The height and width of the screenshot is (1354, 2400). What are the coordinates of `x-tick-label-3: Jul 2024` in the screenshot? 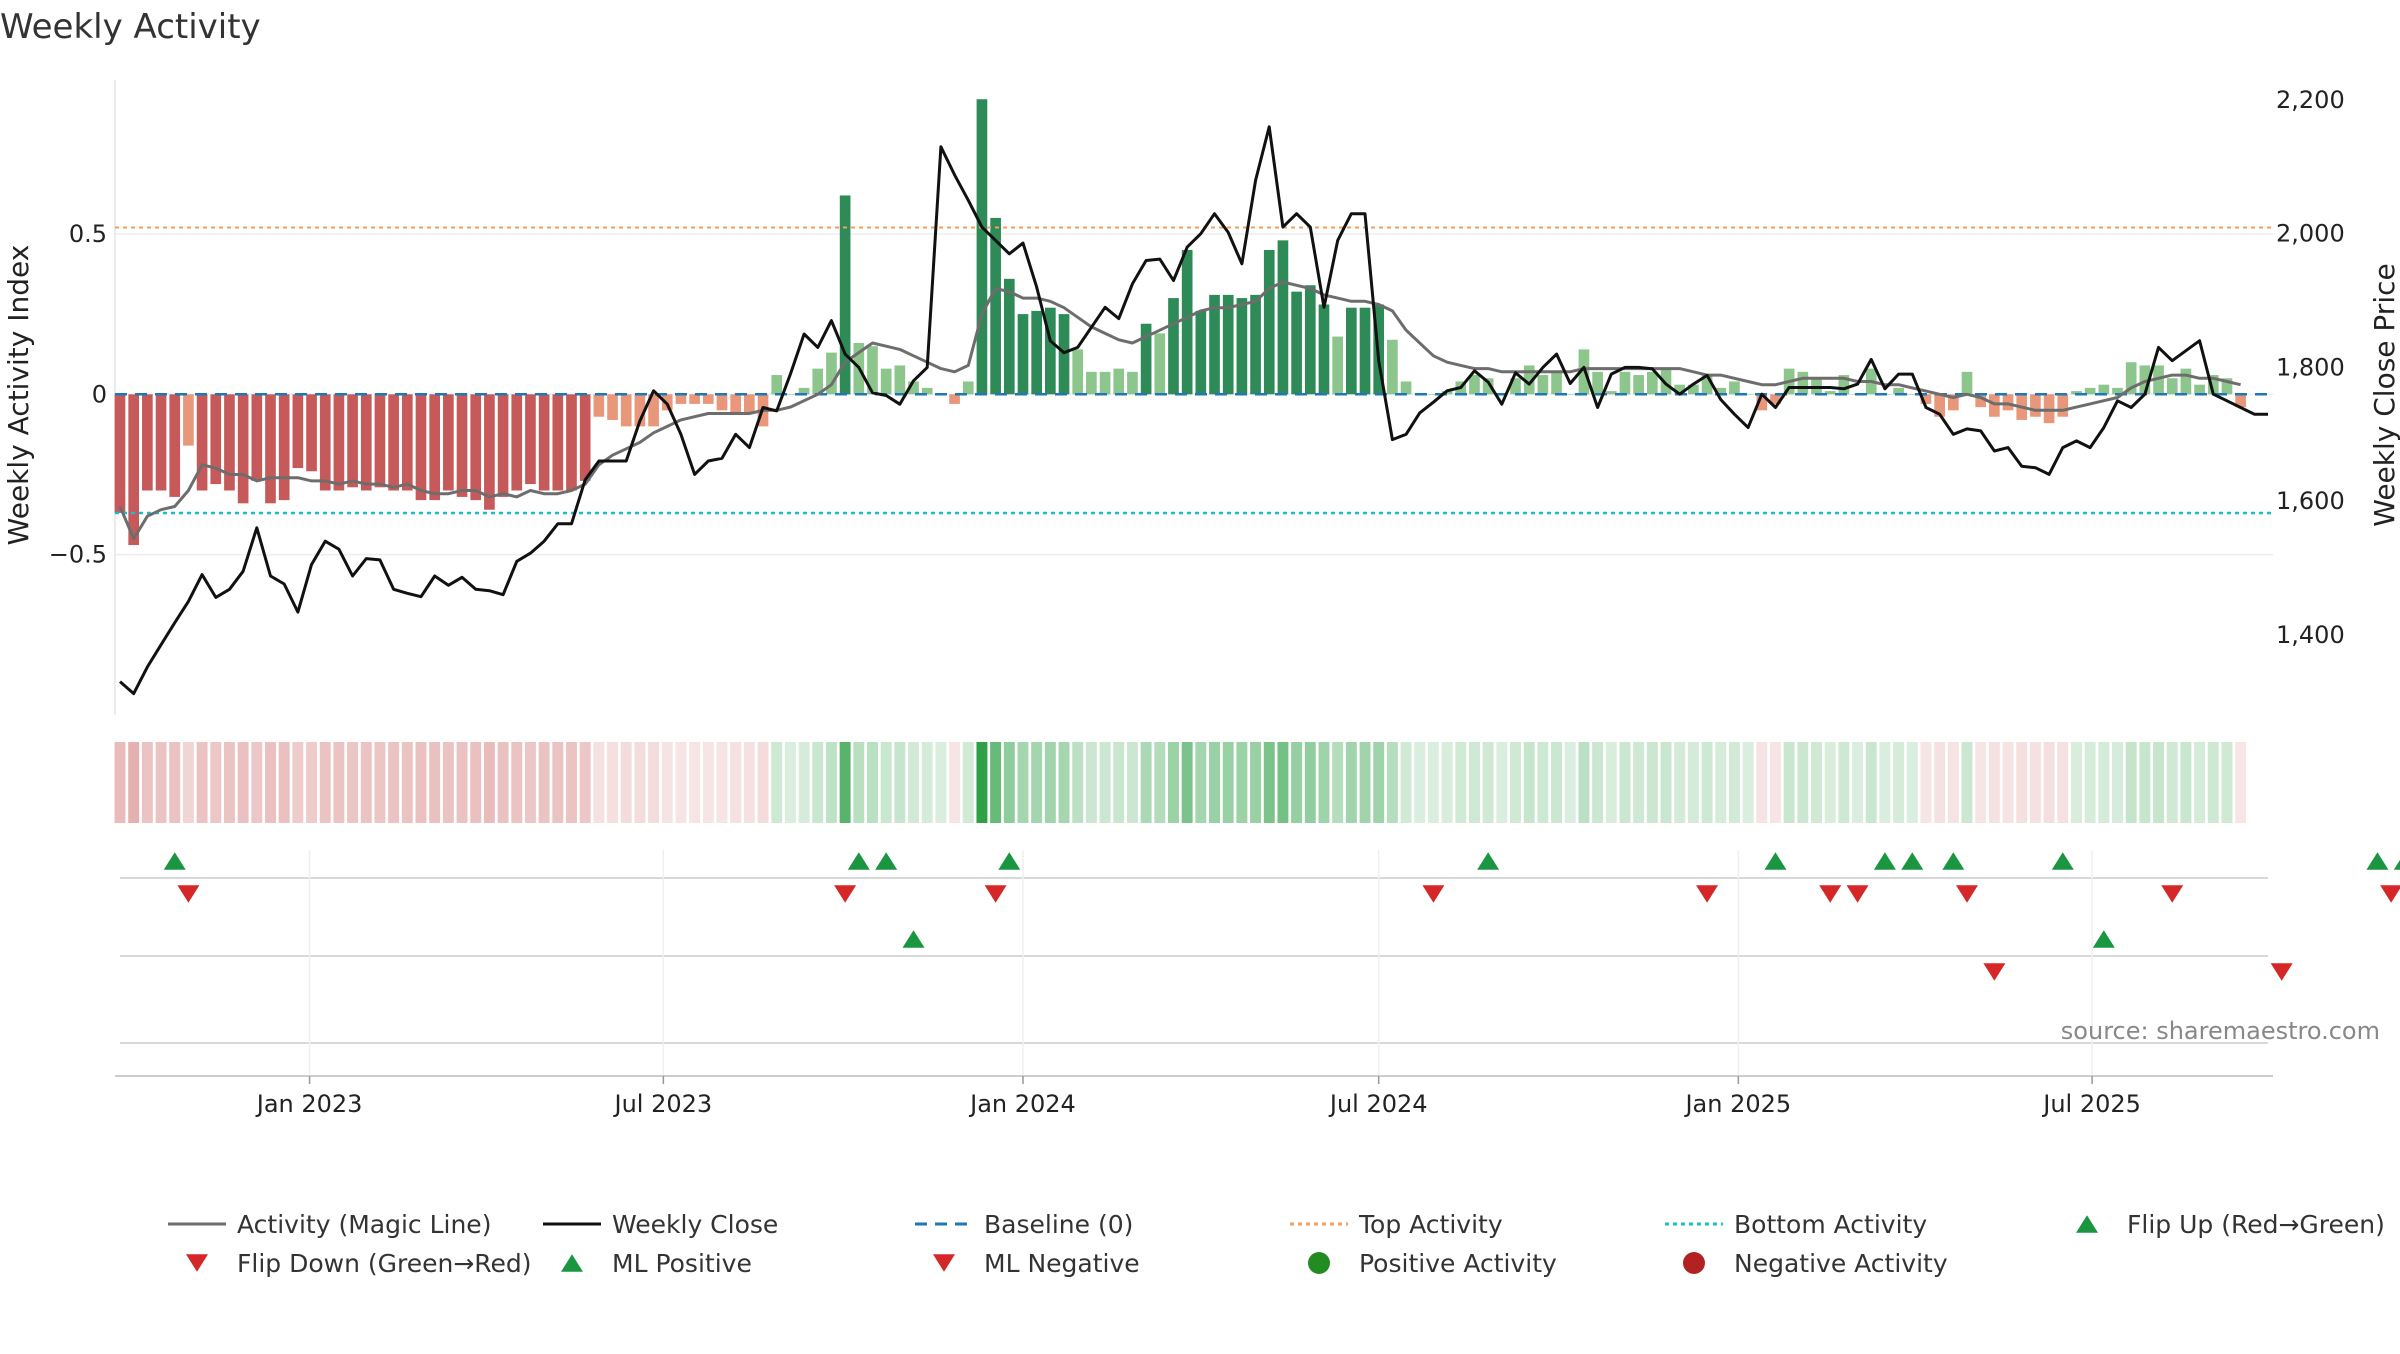 It's located at (1378, 1104).